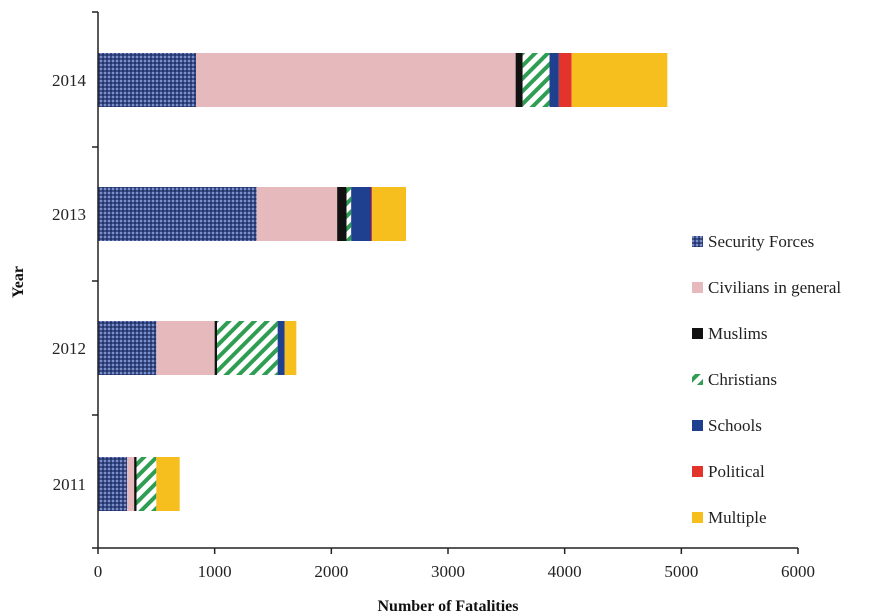  Describe the element at coordinates (349, 214) in the screenshot. I see `bar-2013-christians` at that location.